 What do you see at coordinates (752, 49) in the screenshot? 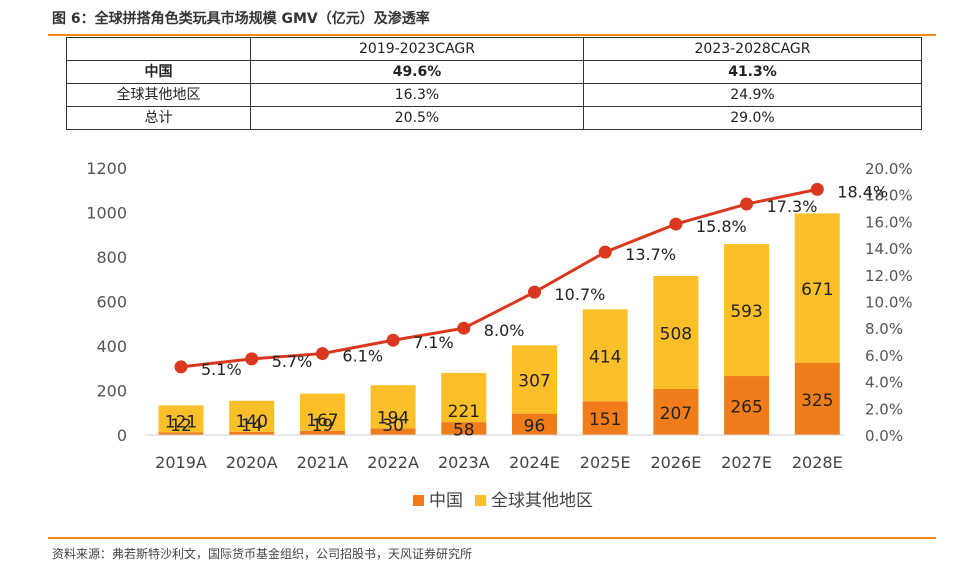
I see `table-header-cagr-2023-2028: 2023-2028CAGR` at bounding box center [752, 49].